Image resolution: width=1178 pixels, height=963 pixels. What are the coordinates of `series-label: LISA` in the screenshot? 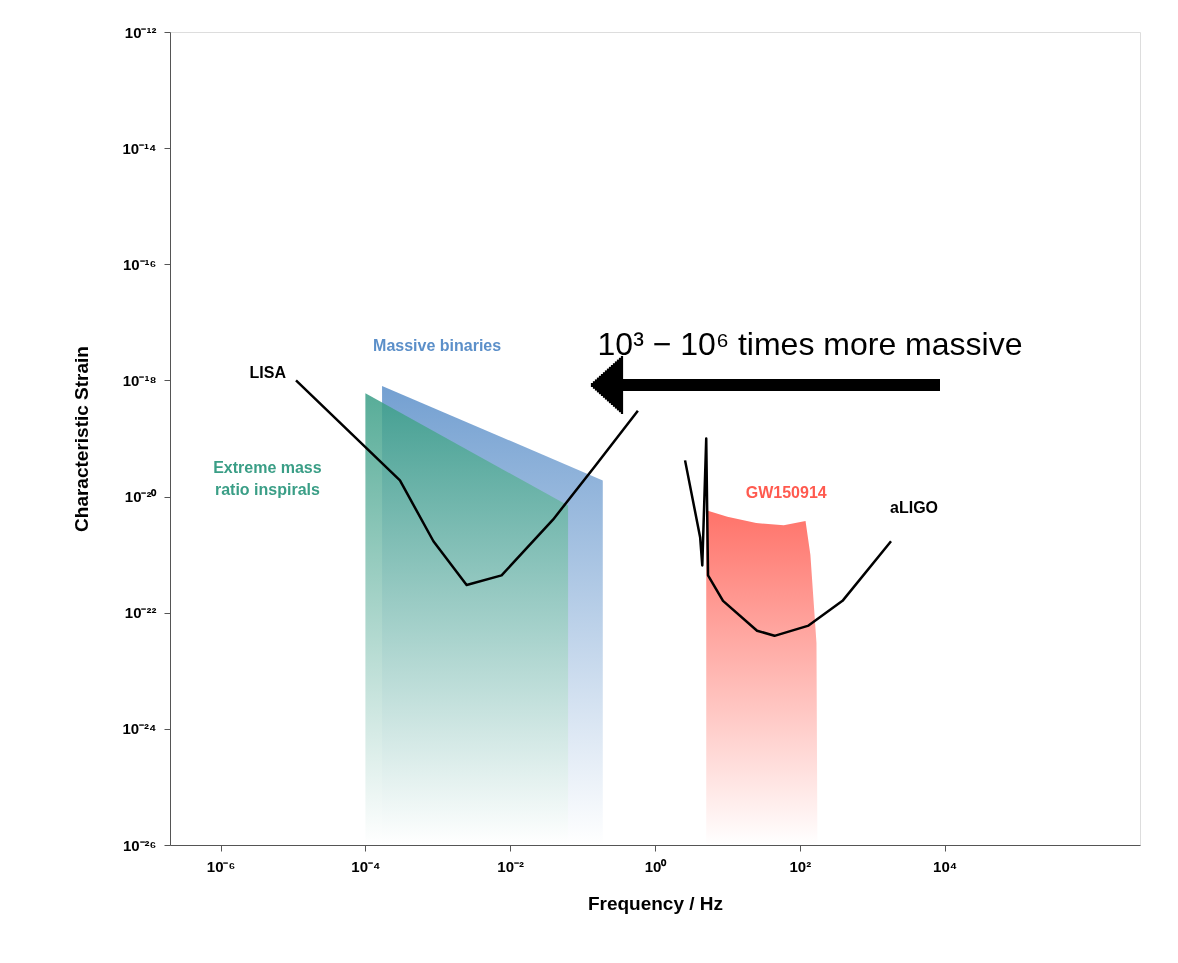 It's located at (268, 373).